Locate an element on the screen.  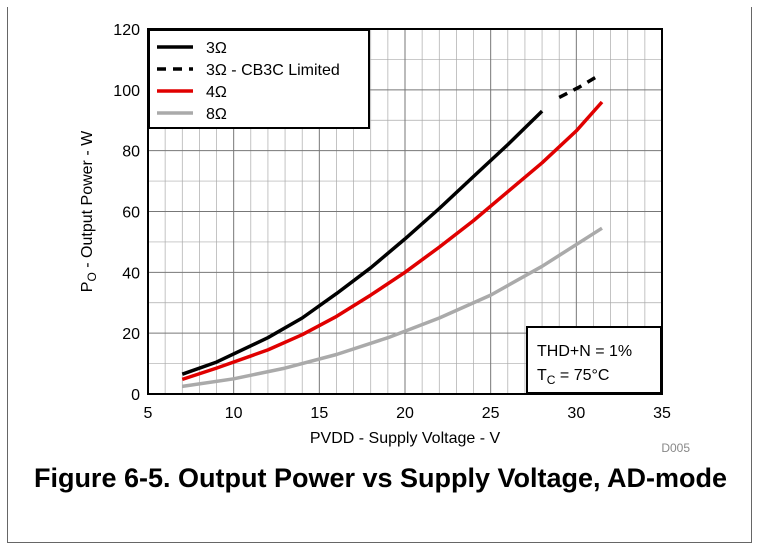
y-tick-labels: 0 20 40 60 80 100 120 is located at coordinates (126, 213).